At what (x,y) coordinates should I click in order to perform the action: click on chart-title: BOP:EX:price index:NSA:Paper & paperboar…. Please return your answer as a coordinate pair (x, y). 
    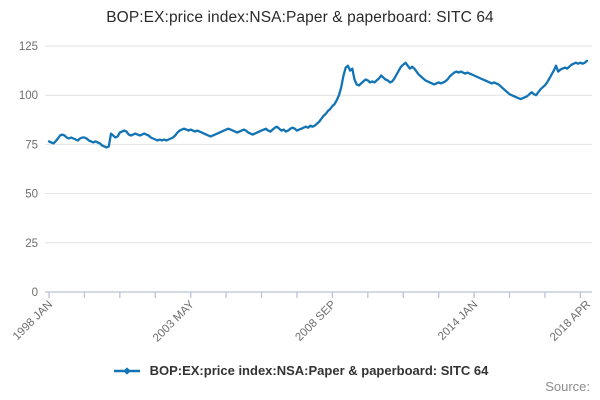
    Looking at the image, I should click on (300, 17).